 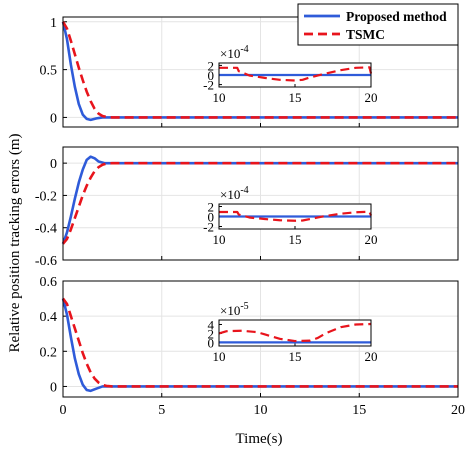 What do you see at coordinates (46, 229) in the screenshot?
I see `y-tick-label: -0.4` at bounding box center [46, 229].